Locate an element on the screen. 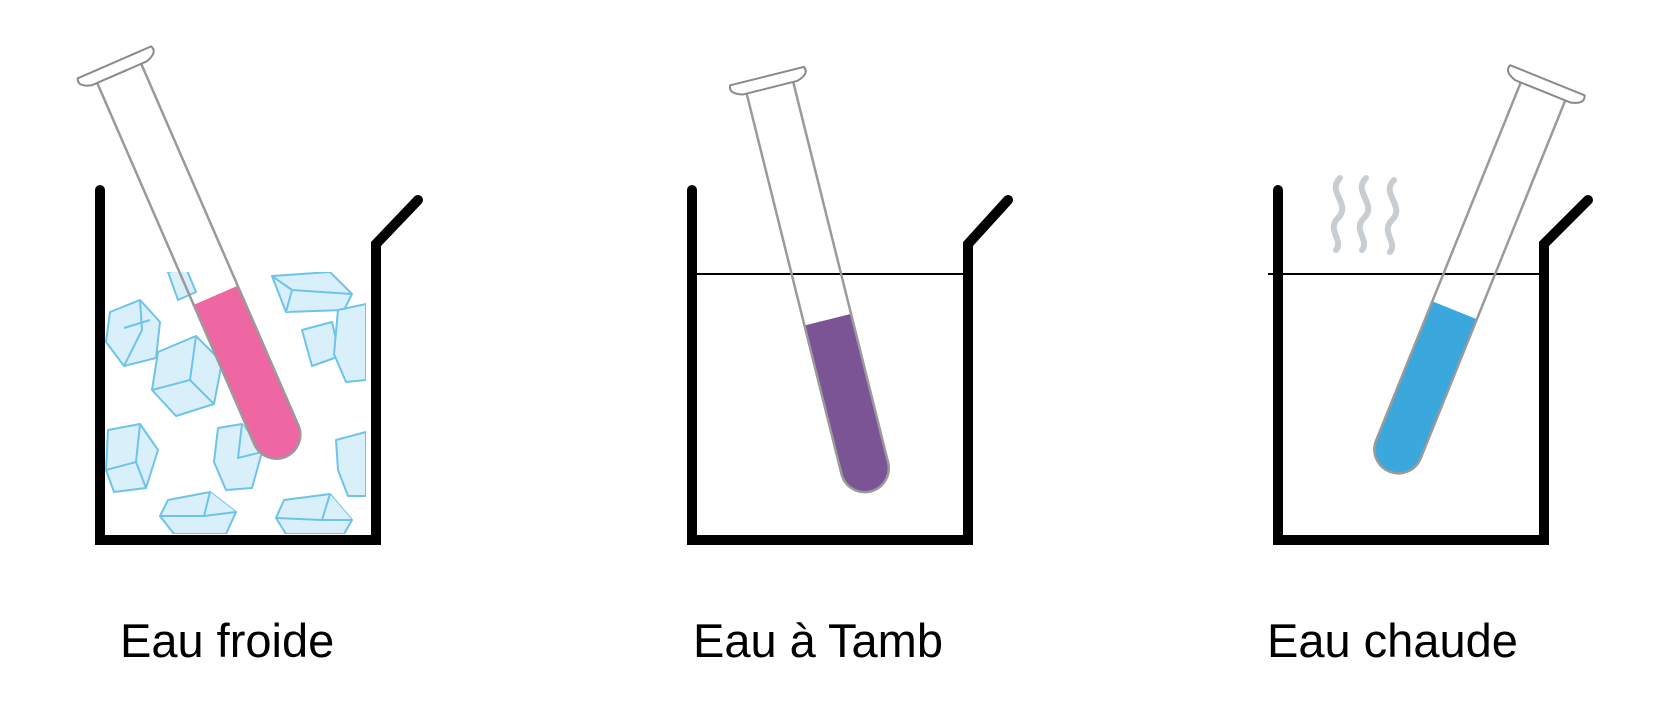  beaker-label-room: Eau à Tamb is located at coordinates (818, 640).